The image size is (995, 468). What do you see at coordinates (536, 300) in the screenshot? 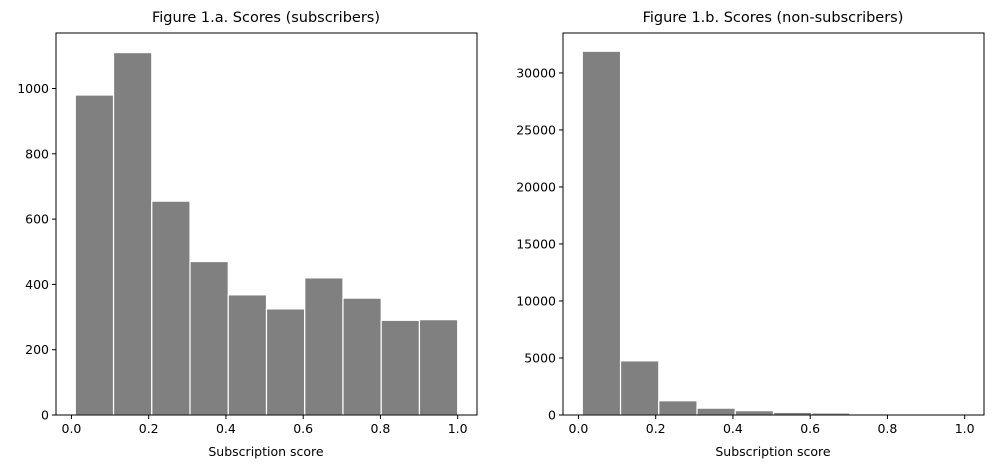
I see `non-subscribers-y-tick-label: 10000` at bounding box center [536, 300].